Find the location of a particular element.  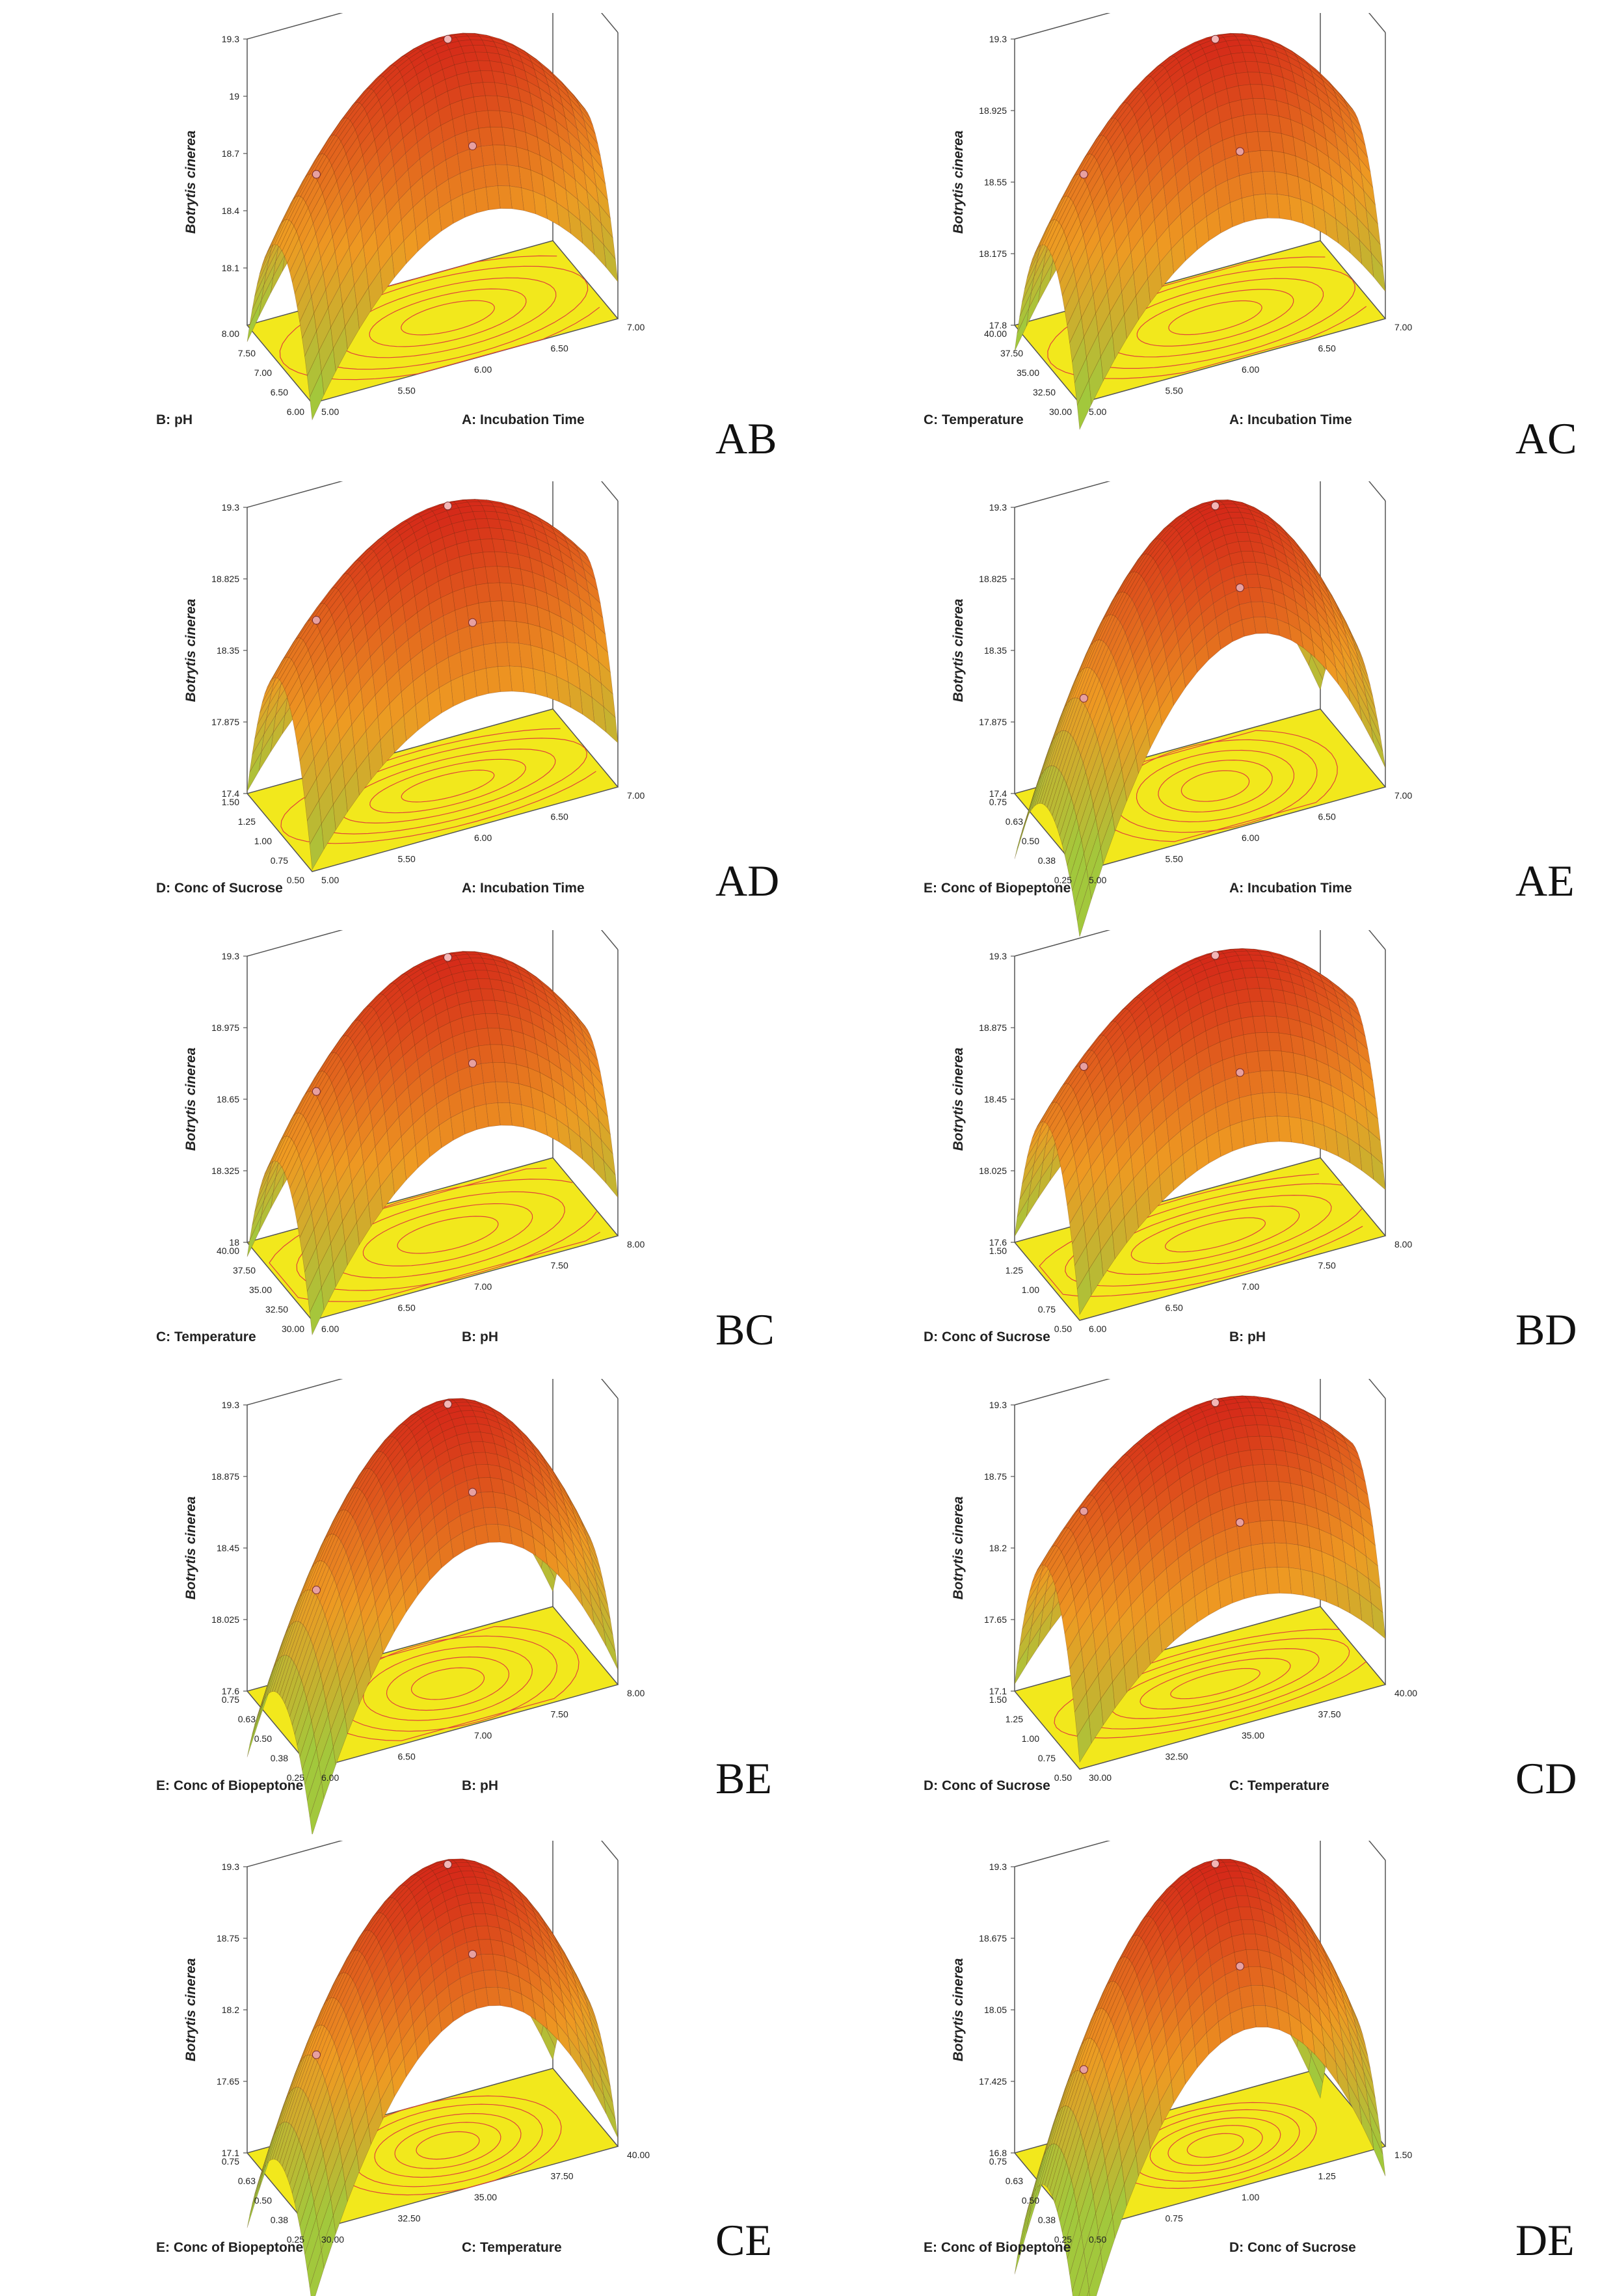

z-tick-label: 18.1 is located at coordinates (230, 268).